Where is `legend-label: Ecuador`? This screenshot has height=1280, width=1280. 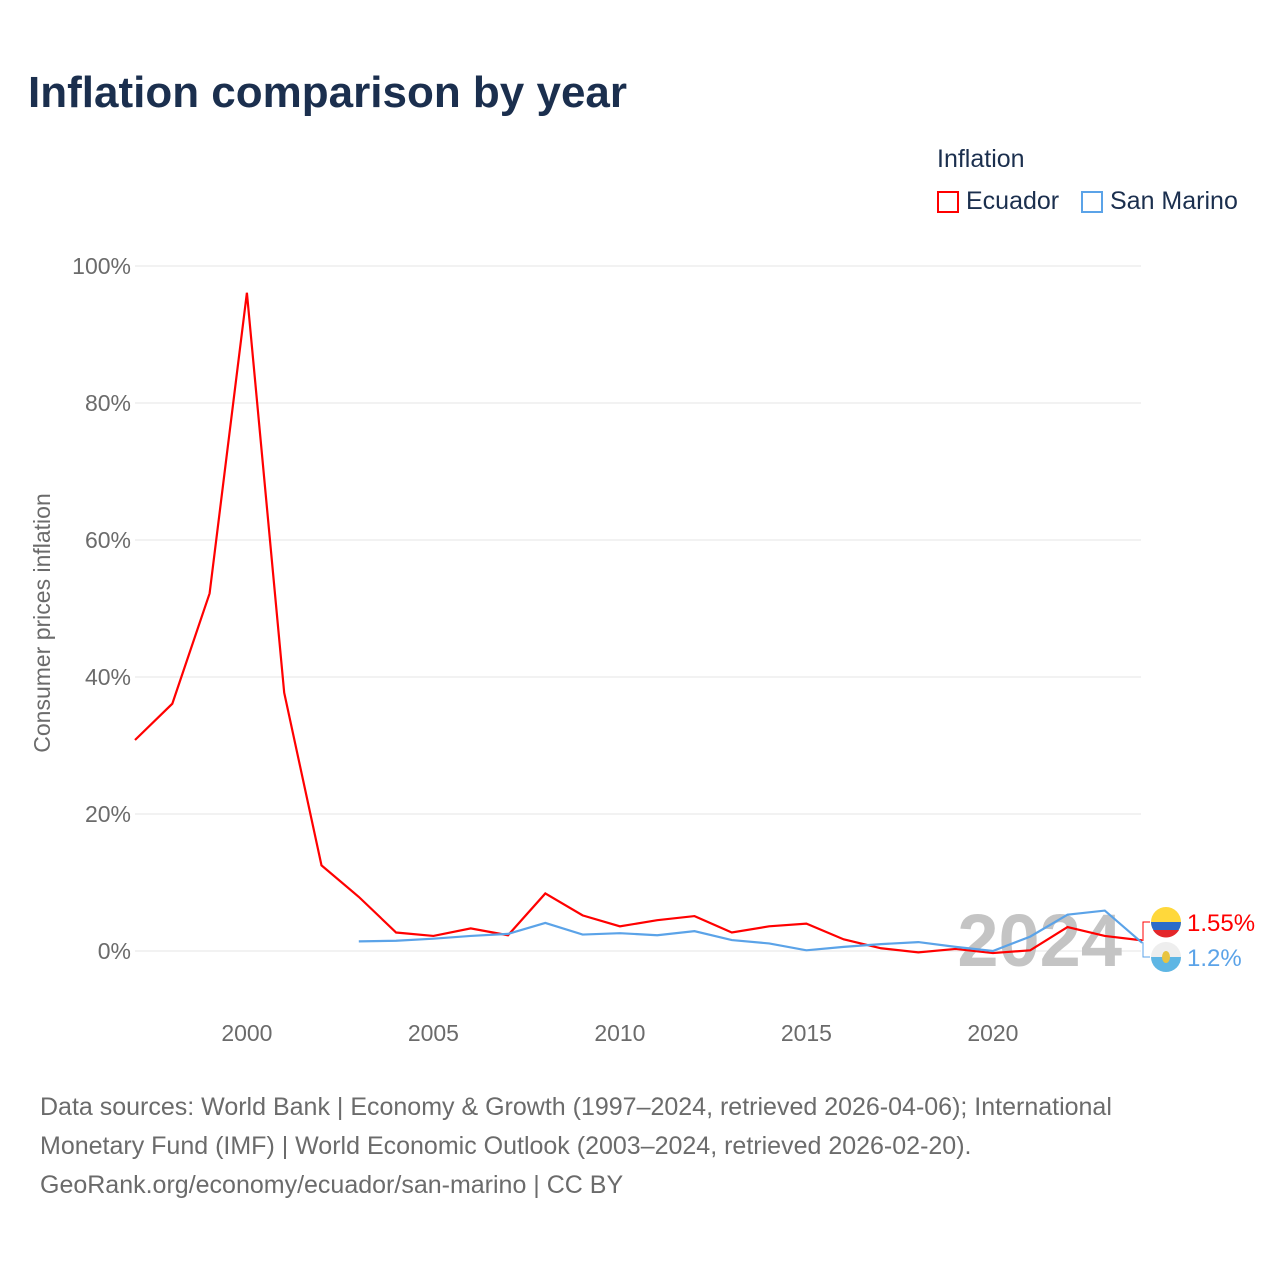
legend-label: Ecuador is located at coordinates (1013, 201).